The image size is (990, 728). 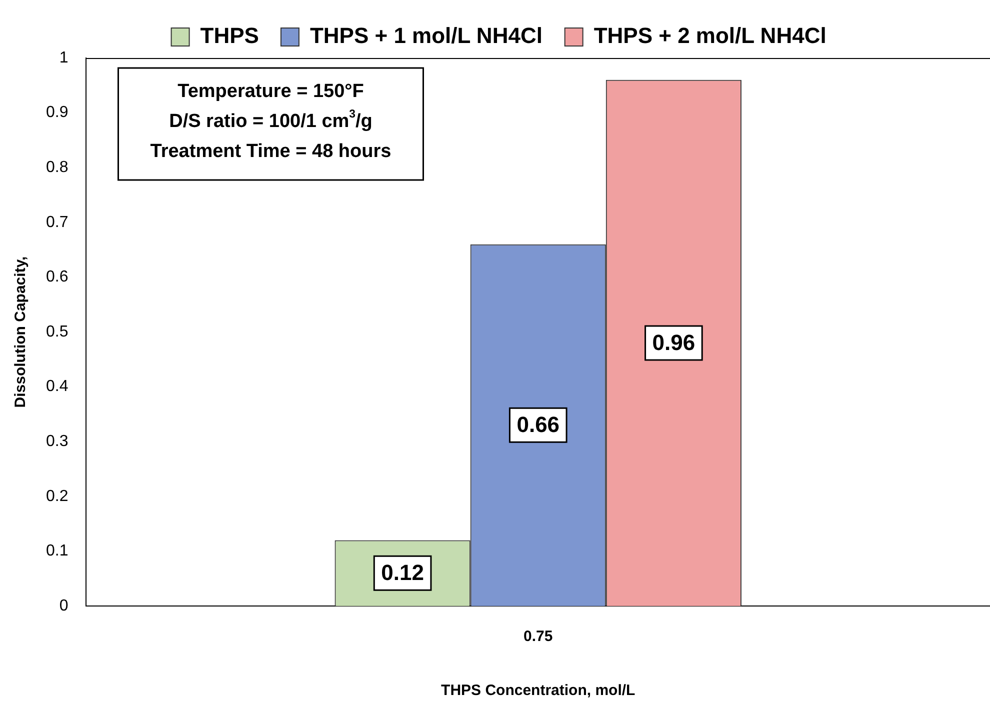 What do you see at coordinates (710, 35) in the screenshot?
I see `legend-label: THPS + 2 mol/L NH4Cl` at bounding box center [710, 35].